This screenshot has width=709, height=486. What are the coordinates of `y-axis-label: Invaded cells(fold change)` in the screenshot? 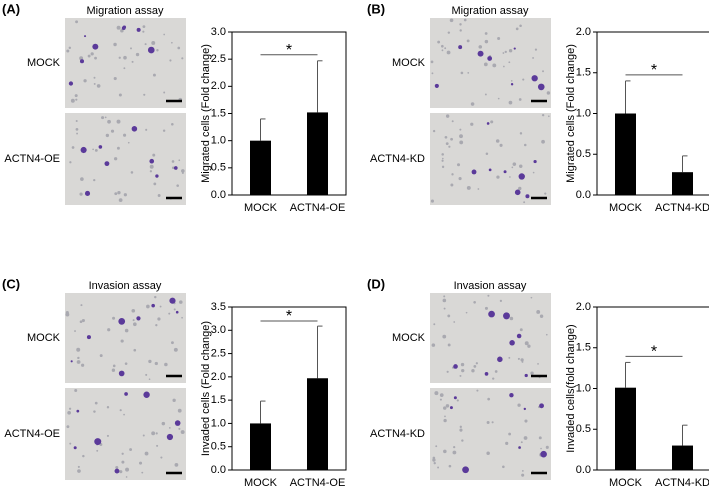 It's located at (571, 388).